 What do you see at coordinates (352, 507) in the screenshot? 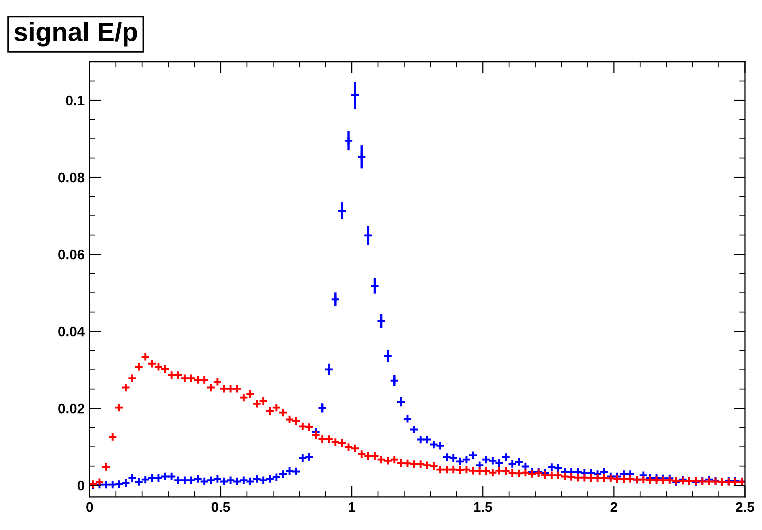
I see `x-tick-label: 1` at bounding box center [352, 507].